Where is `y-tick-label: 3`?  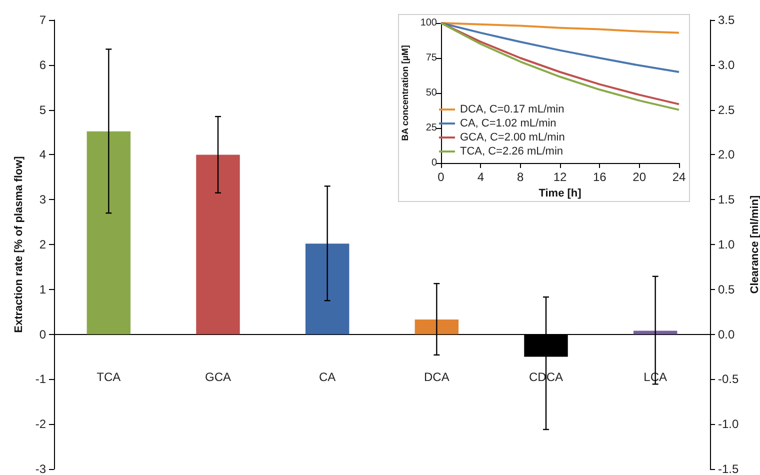
y-tick-label: 3 is located at coordinates (42, 199).